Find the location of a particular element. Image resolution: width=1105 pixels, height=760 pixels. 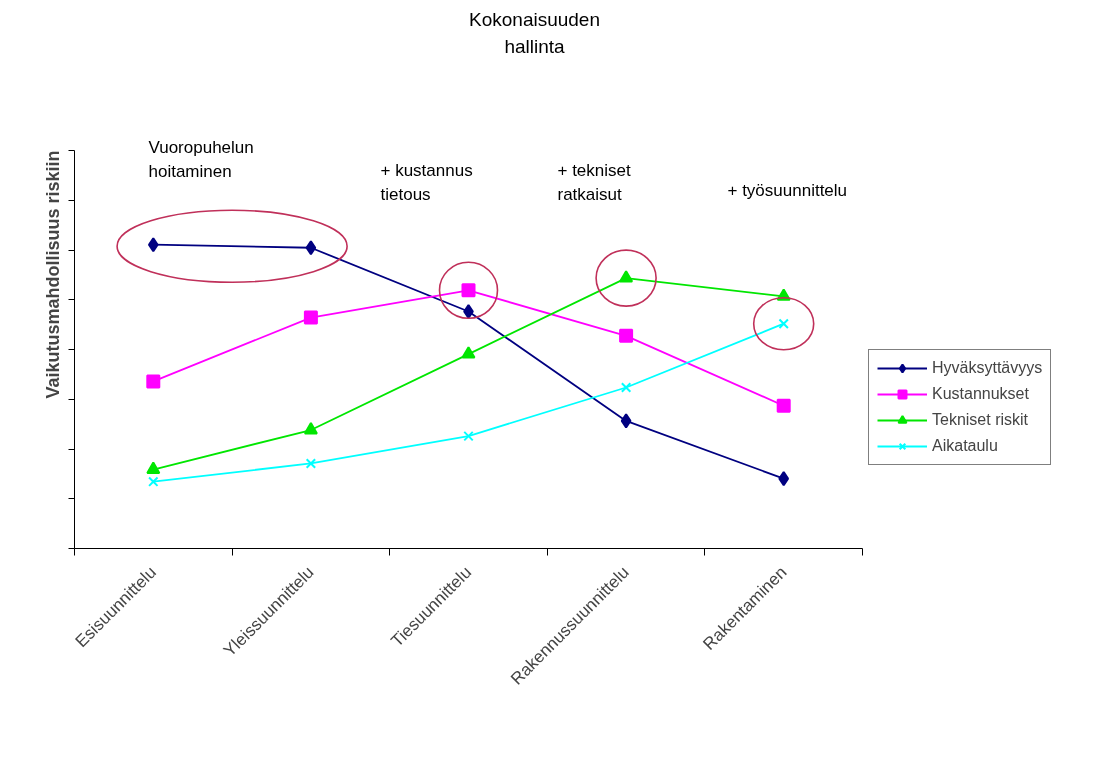

text: + tekniset ratkaisut is located at coordinates (594, 182).